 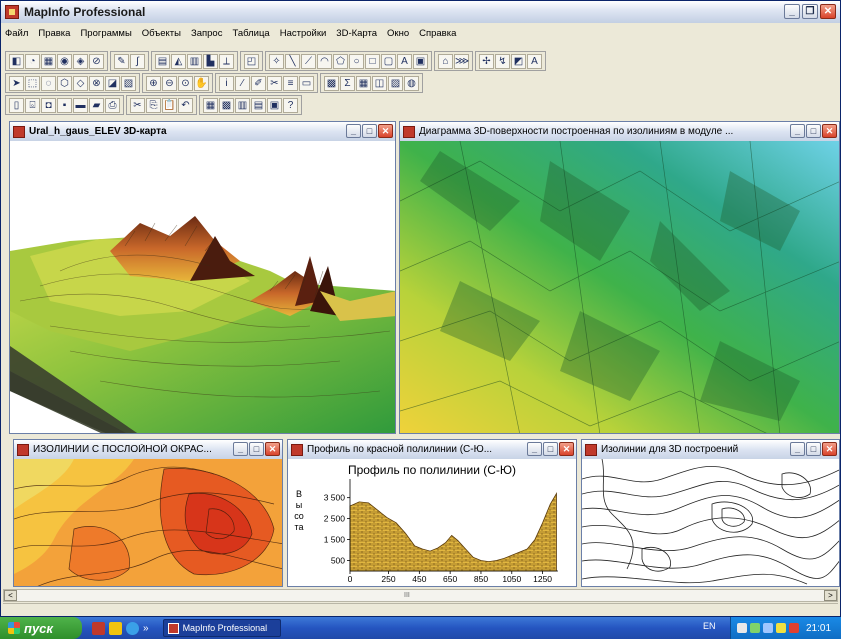 What do you see at coordinates (363, 83) in the screenshot?
I see `clip-region-icon: ▦` at bounding box center [363, 83].